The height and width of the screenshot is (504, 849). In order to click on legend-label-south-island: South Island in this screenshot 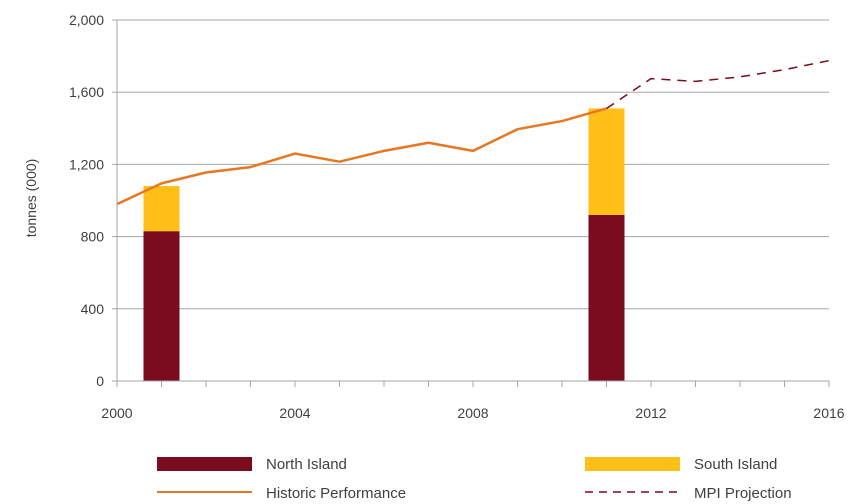, I will do `click(735, 464)`.